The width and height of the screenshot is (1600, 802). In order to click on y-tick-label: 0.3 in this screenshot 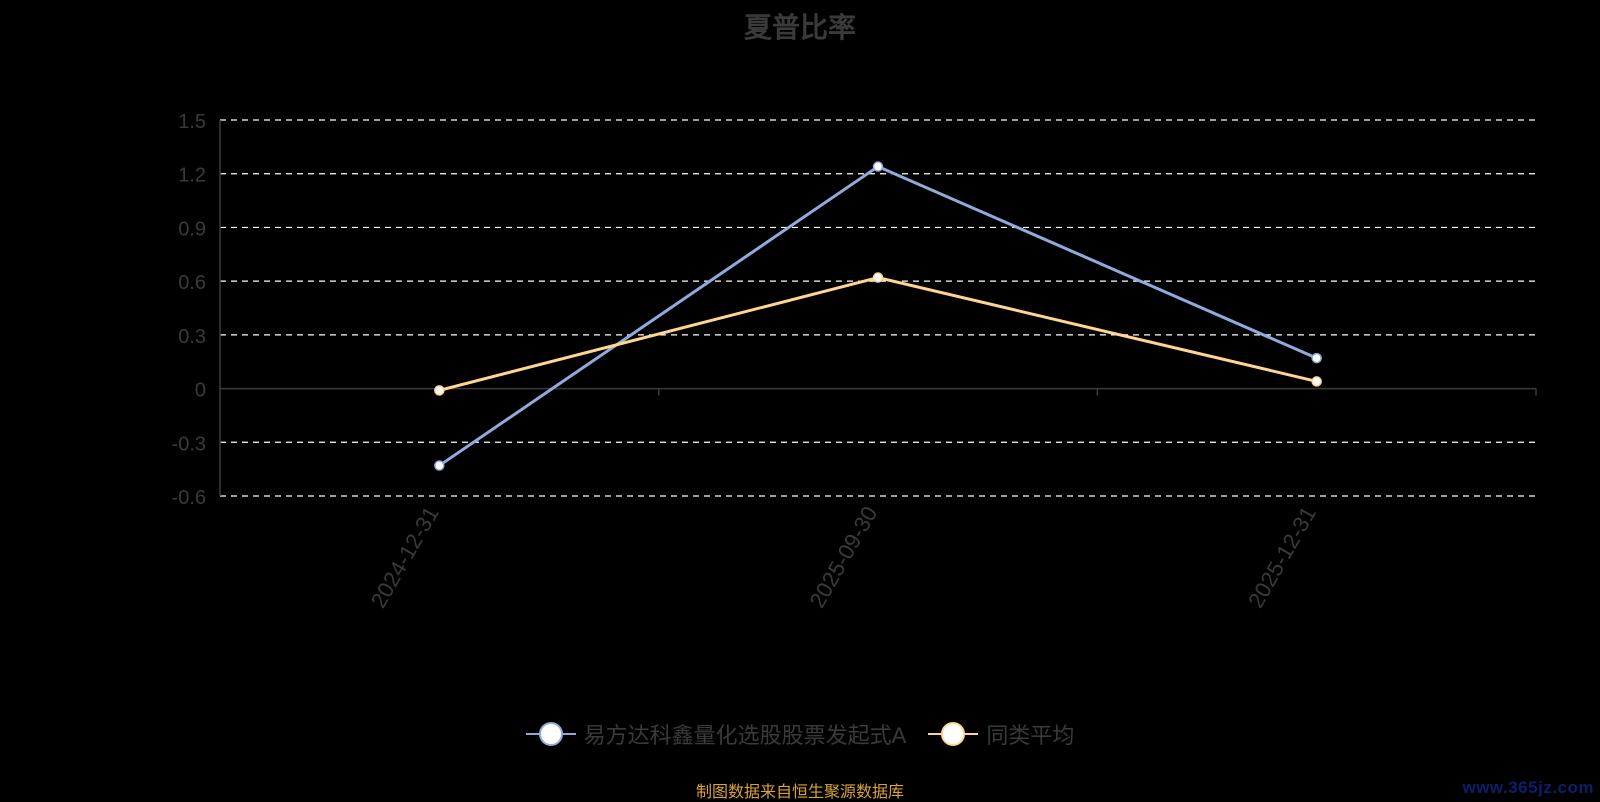, I will do `click(192, 337)`.